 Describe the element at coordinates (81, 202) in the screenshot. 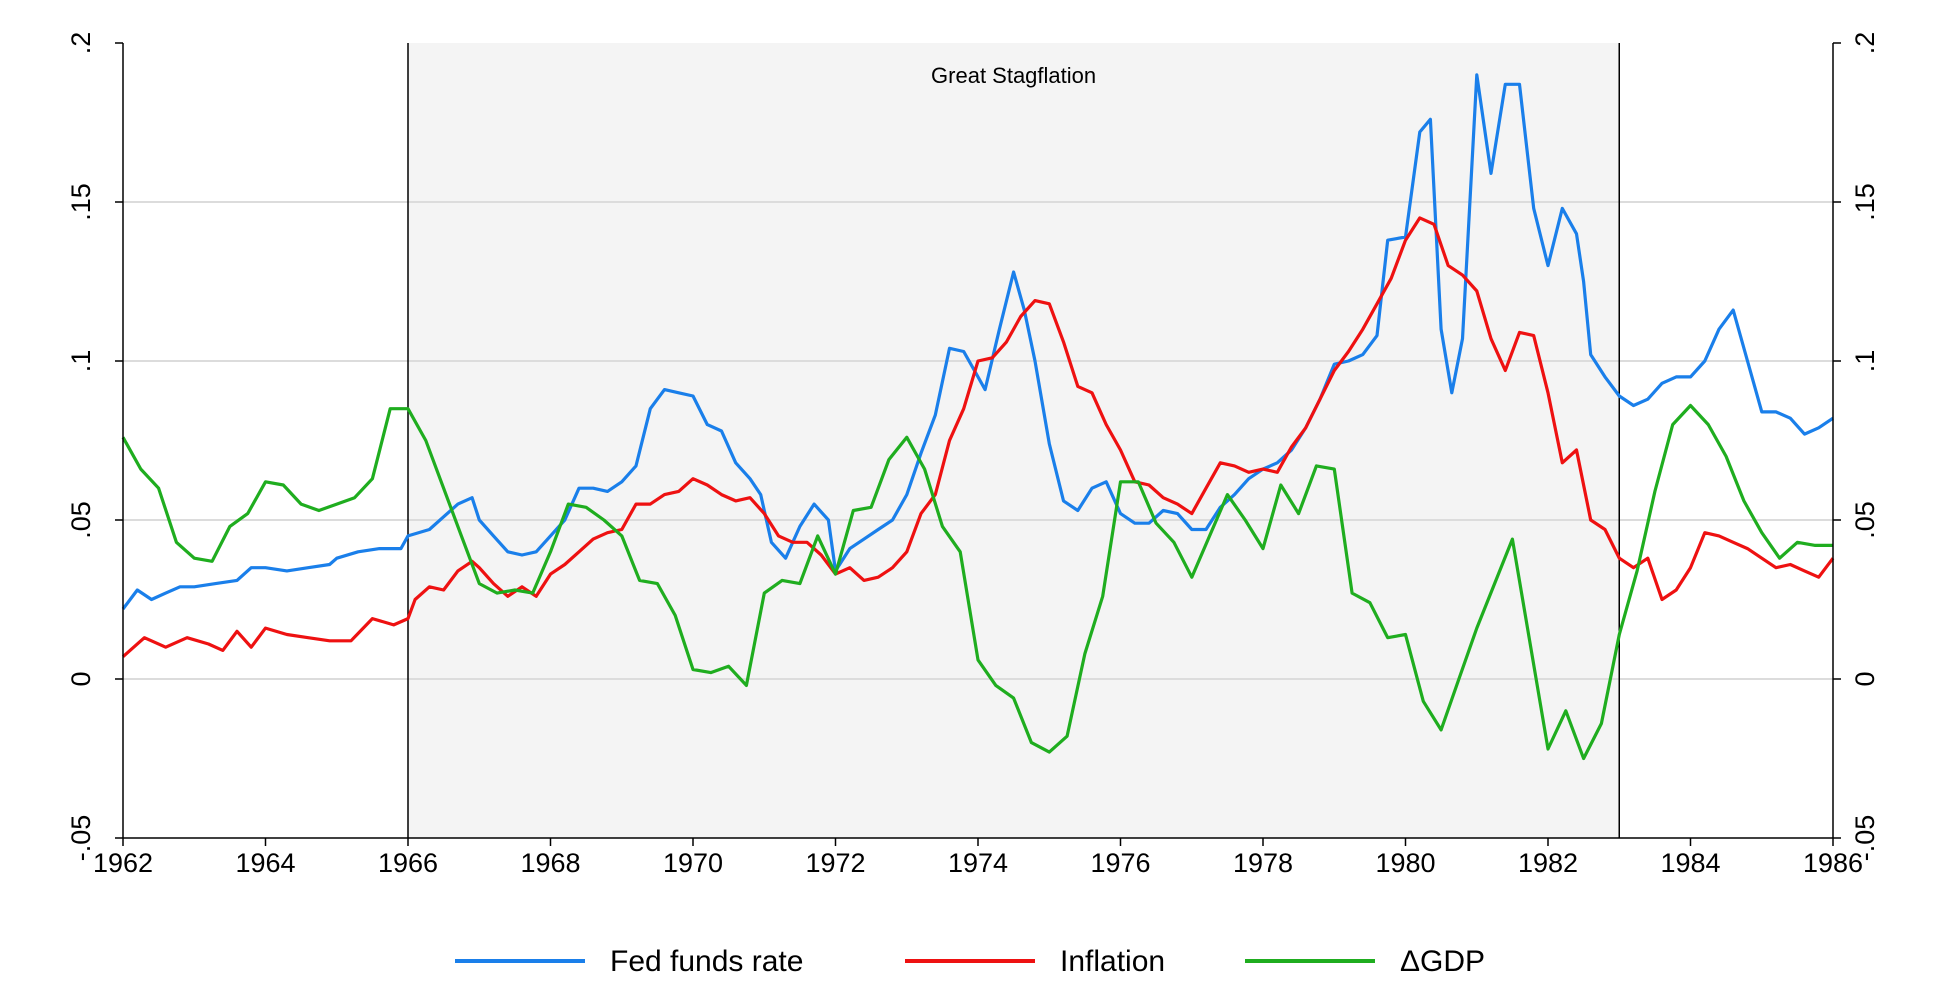

I see `y-tick-label-left: .15` at that location.